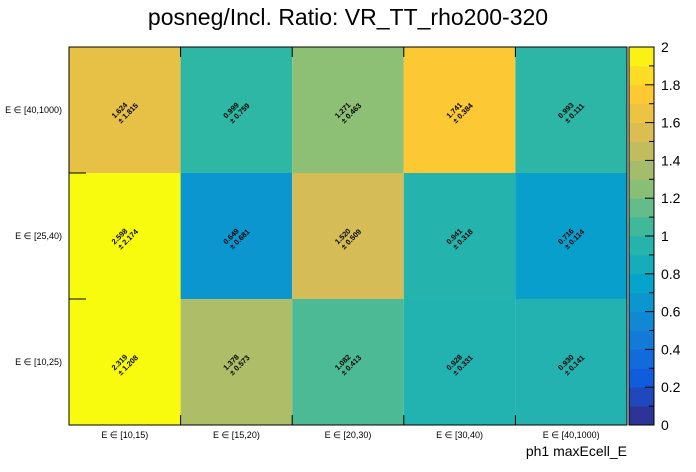  Describe the element at coordinates (236, 435) in the screenshot. I see `x-tick-label: E ∈ [15,20)` at that location.